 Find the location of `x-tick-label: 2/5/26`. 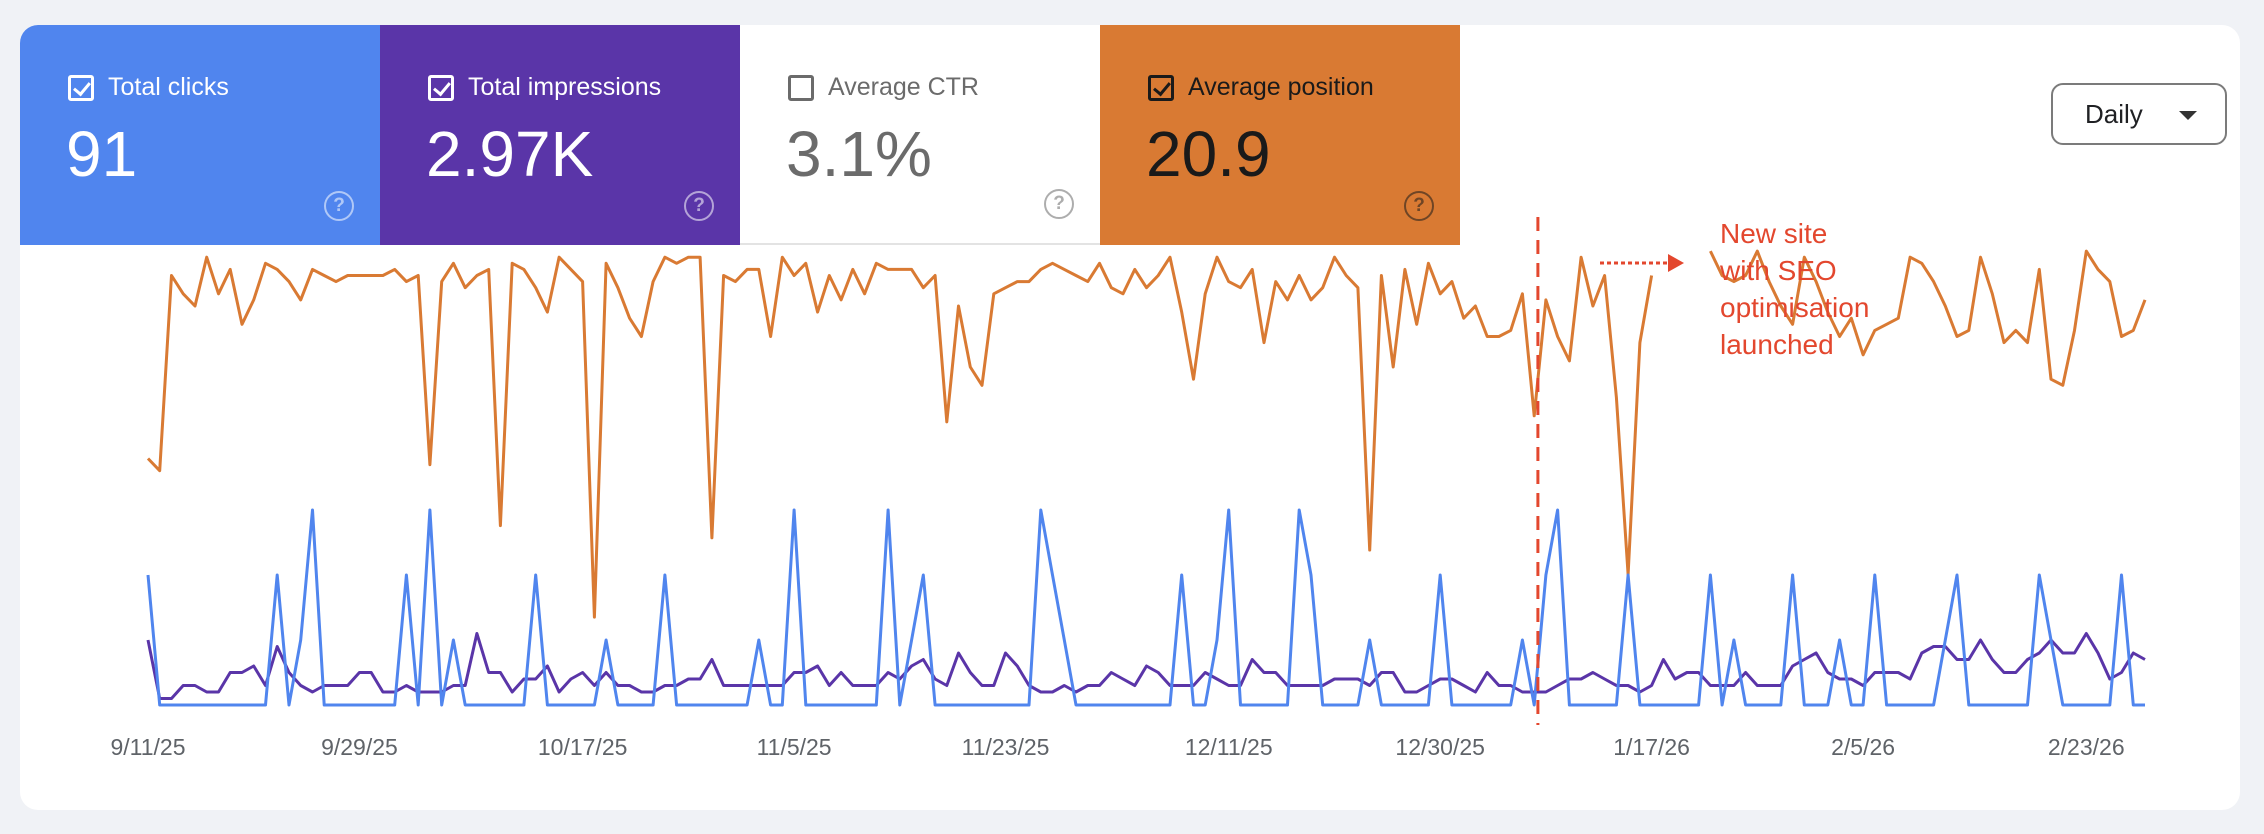

x-tick-label: 2/5/26 is located at coordinates (1863, 747).